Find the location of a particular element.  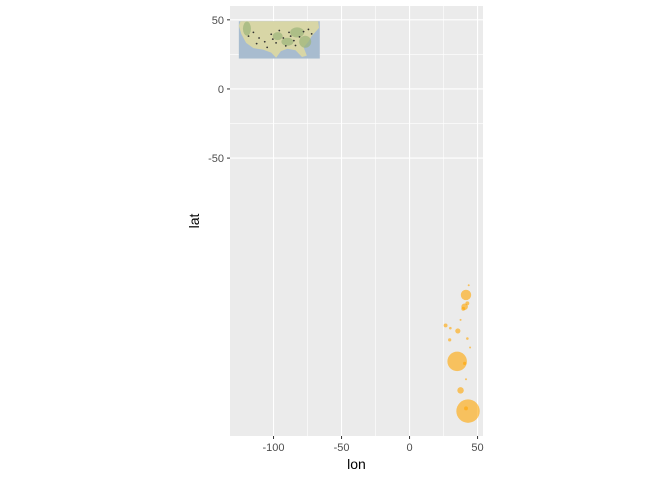

points-layer is located at coordinates (461, 353).